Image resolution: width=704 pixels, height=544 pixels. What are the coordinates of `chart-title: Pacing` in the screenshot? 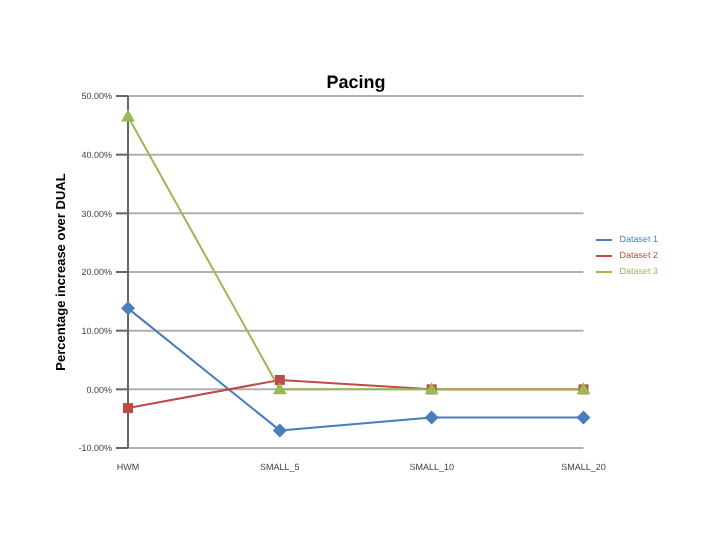 It's located at (356, 82).